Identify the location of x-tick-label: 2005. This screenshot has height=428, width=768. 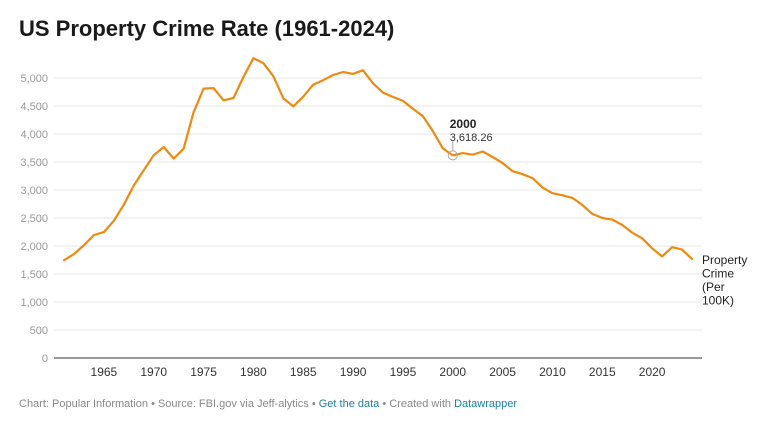
(502, 372).